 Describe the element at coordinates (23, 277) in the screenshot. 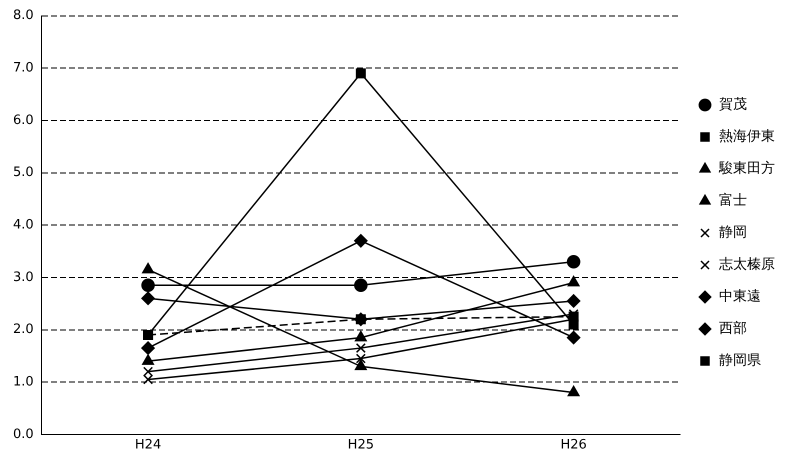

I see `y-tick-label: 3.0` at that location.